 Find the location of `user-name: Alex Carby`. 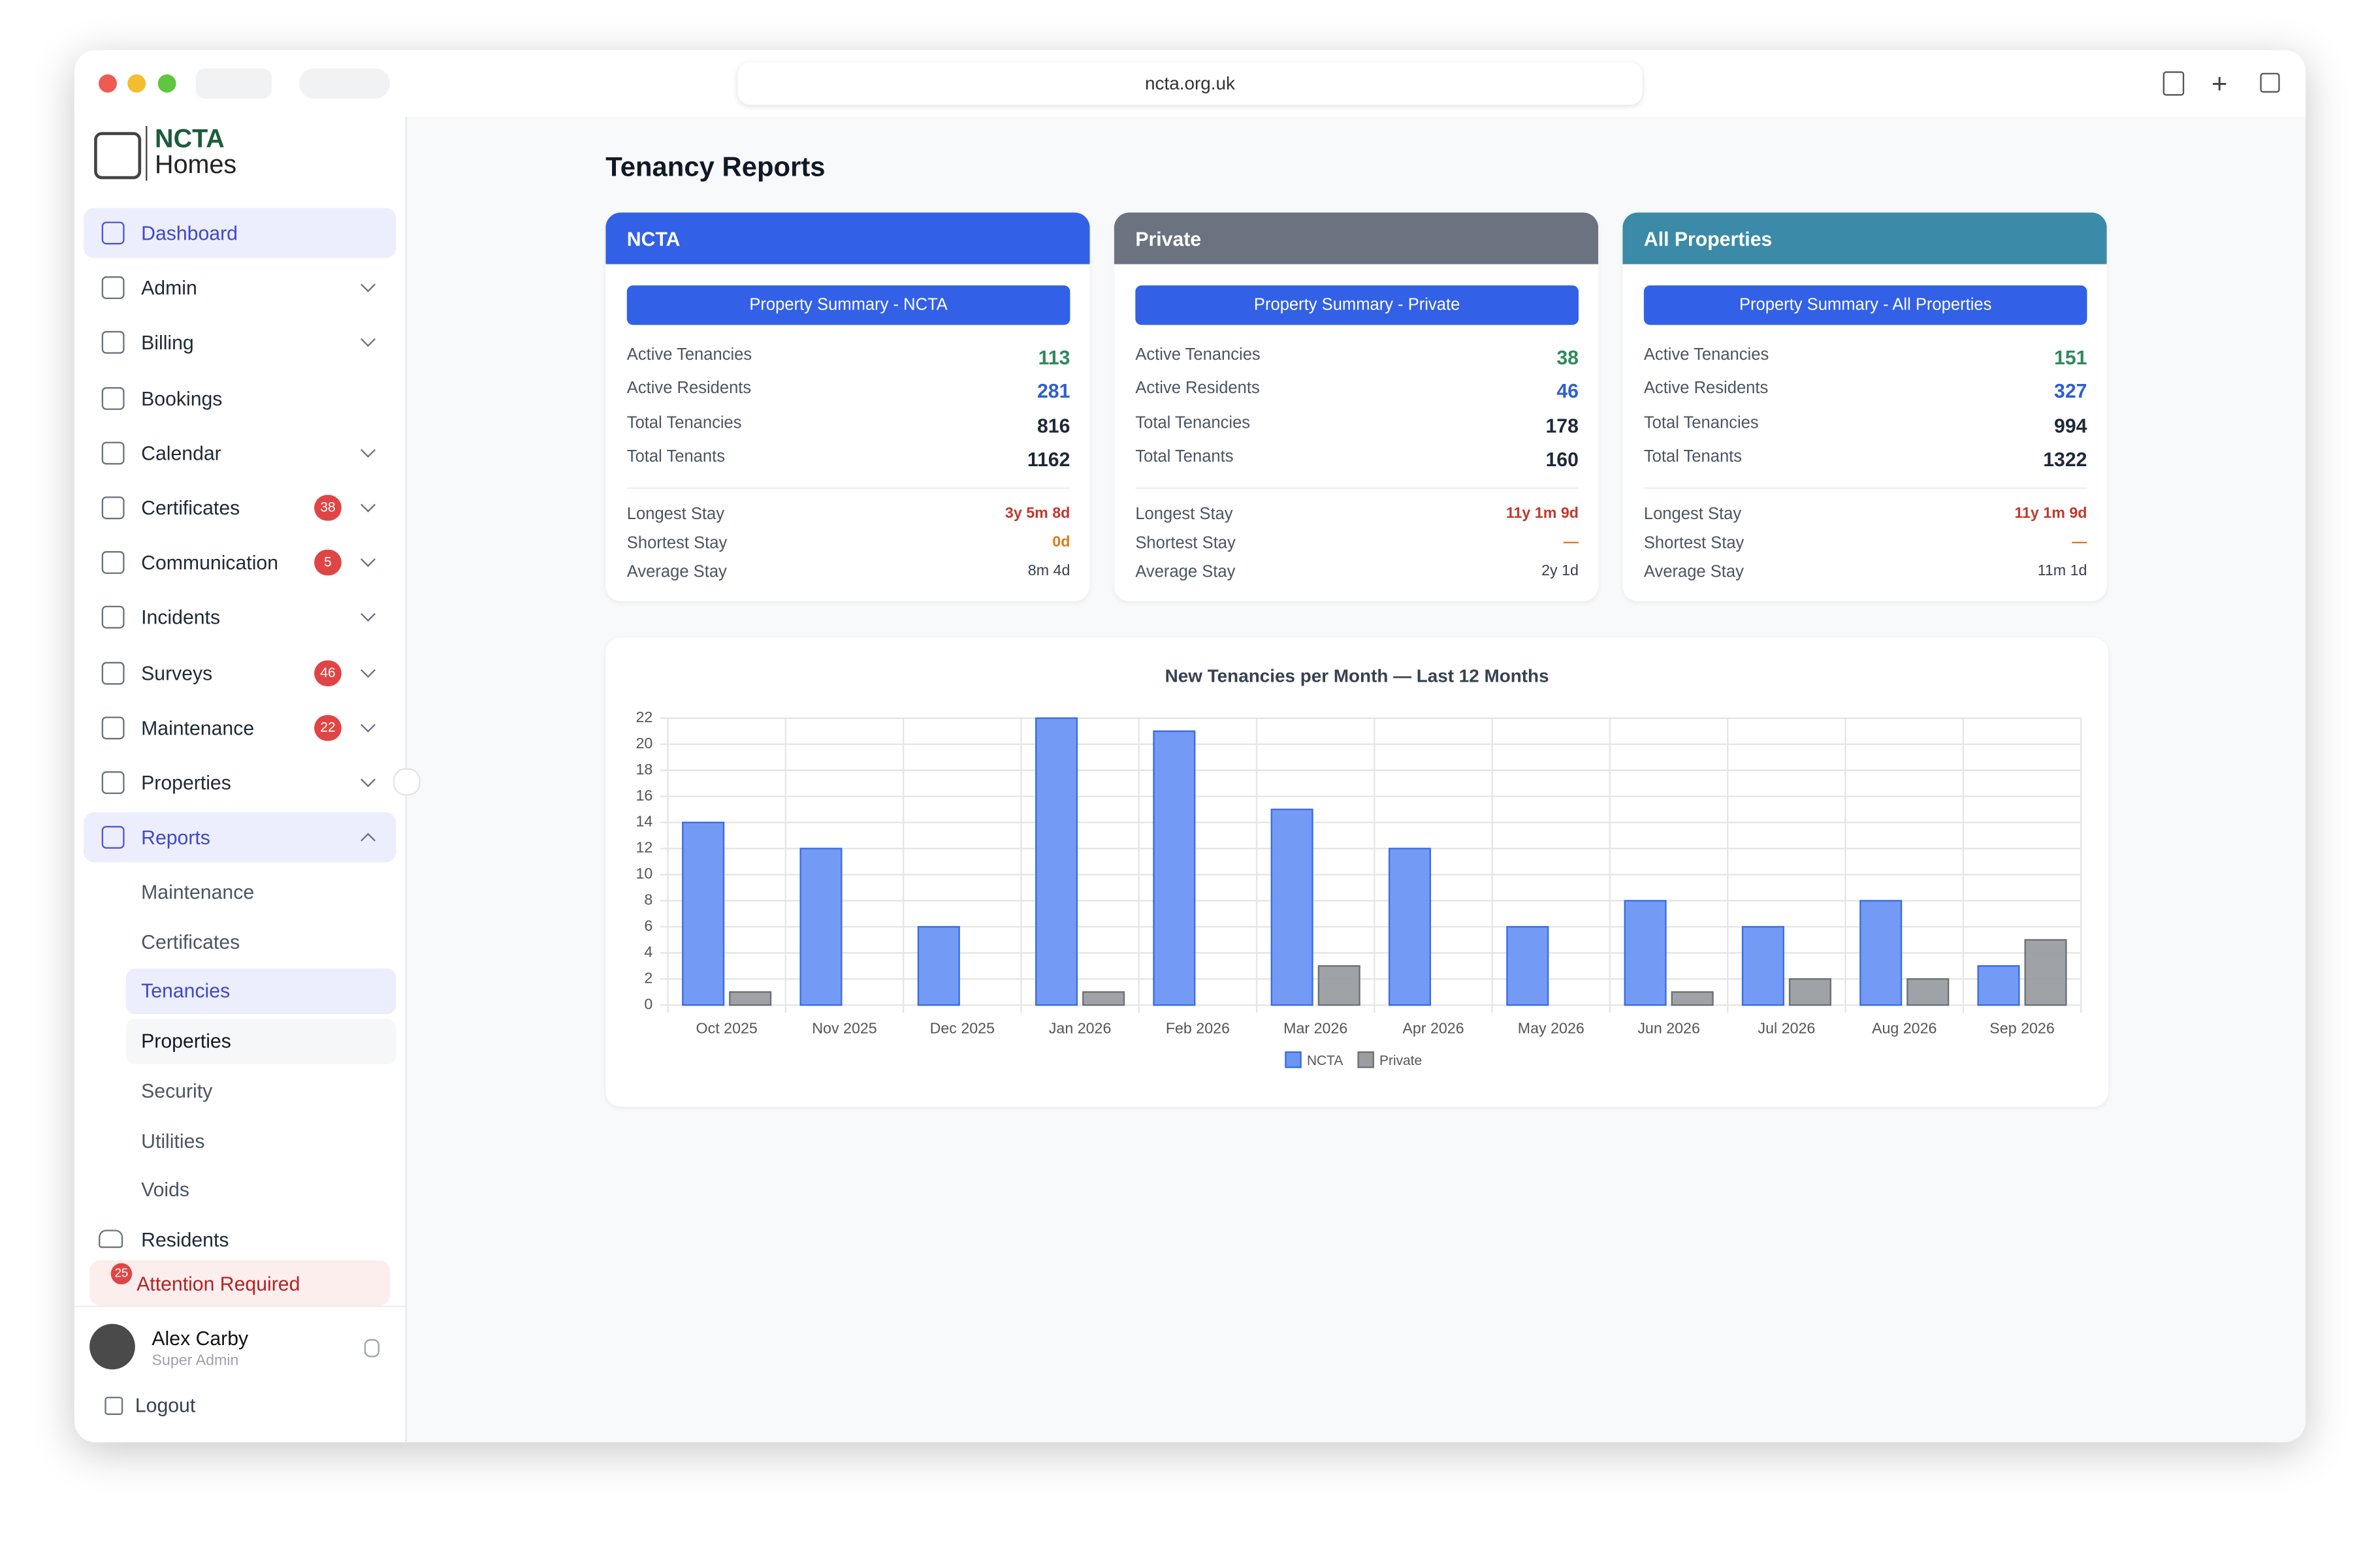

user-name: Alex Carby is located at coordinates (200, 1338).